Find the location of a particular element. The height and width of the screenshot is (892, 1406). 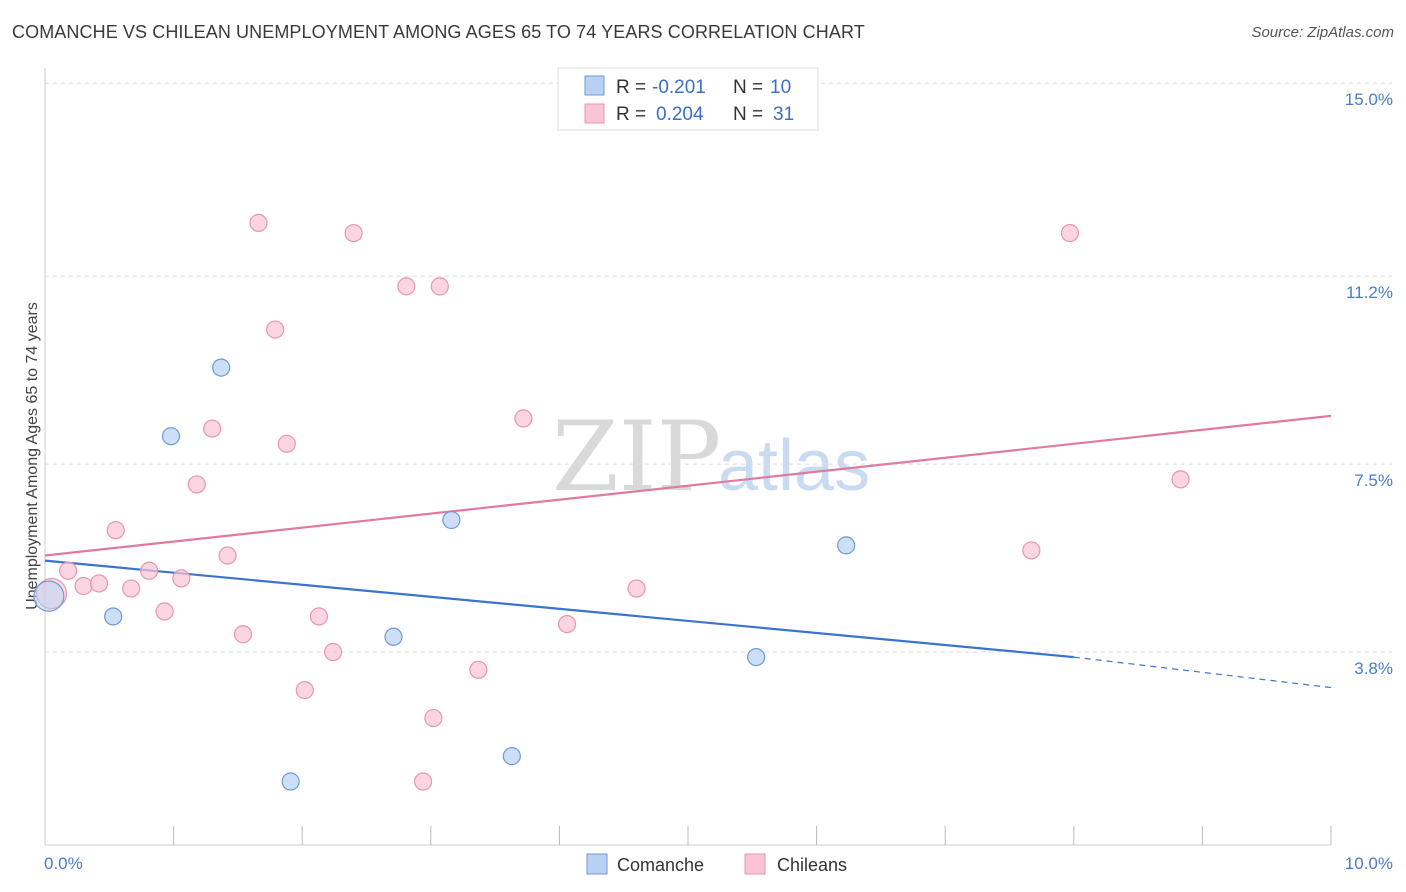

stats-legend: R = -0.201 N = 10 R = 0.204 N = 31 is located at coordinates (688, 99).